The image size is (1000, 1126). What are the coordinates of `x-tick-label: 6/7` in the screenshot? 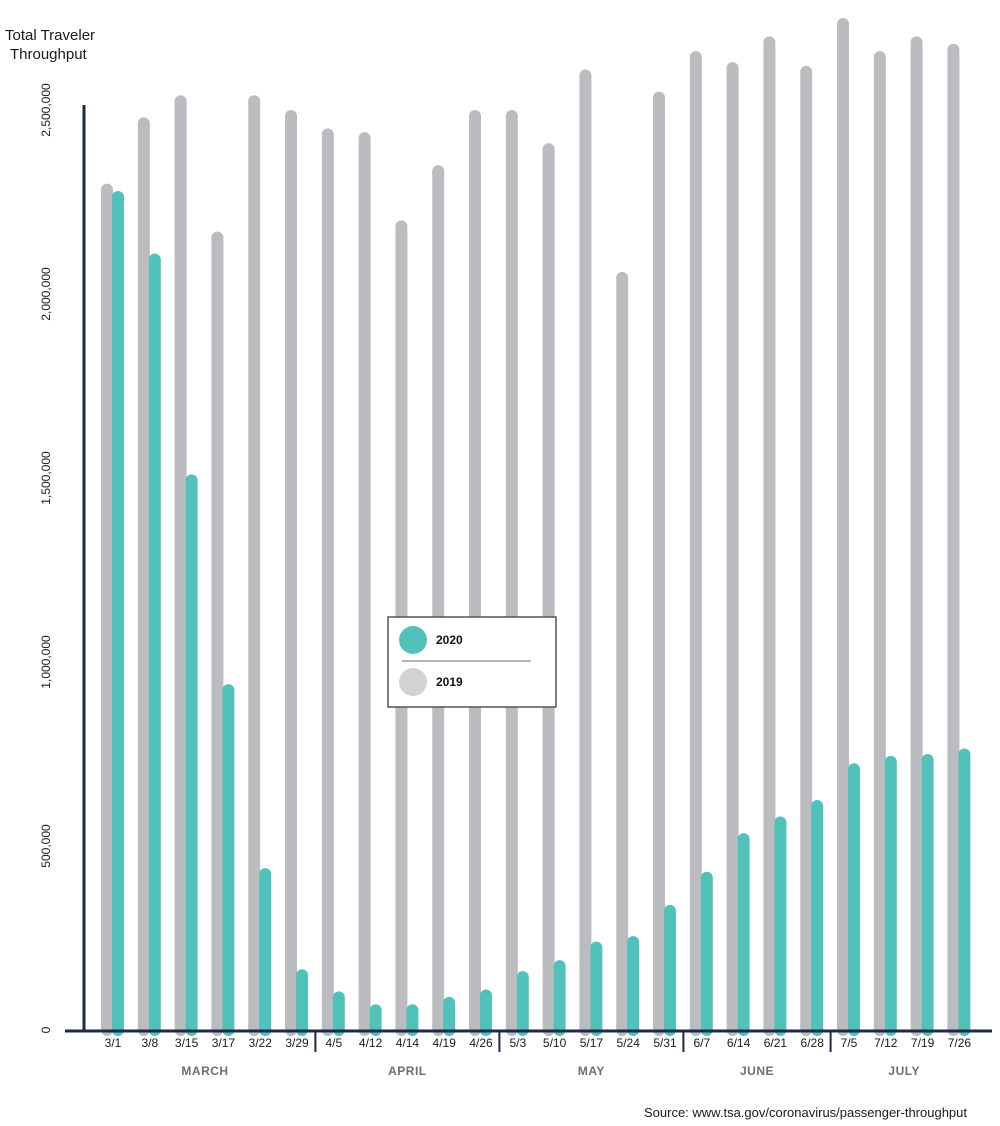 It's located at (701, 1043).